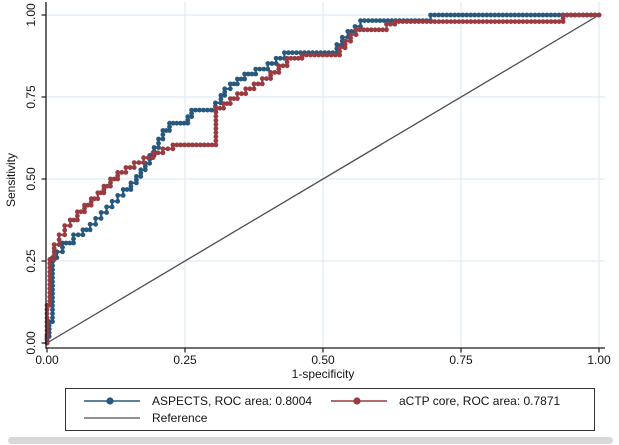 The image size is (619, 445). Describe the element at coordinates (461, 360) in the screenshot. I see `x-tick-label: 0.75` at that location.